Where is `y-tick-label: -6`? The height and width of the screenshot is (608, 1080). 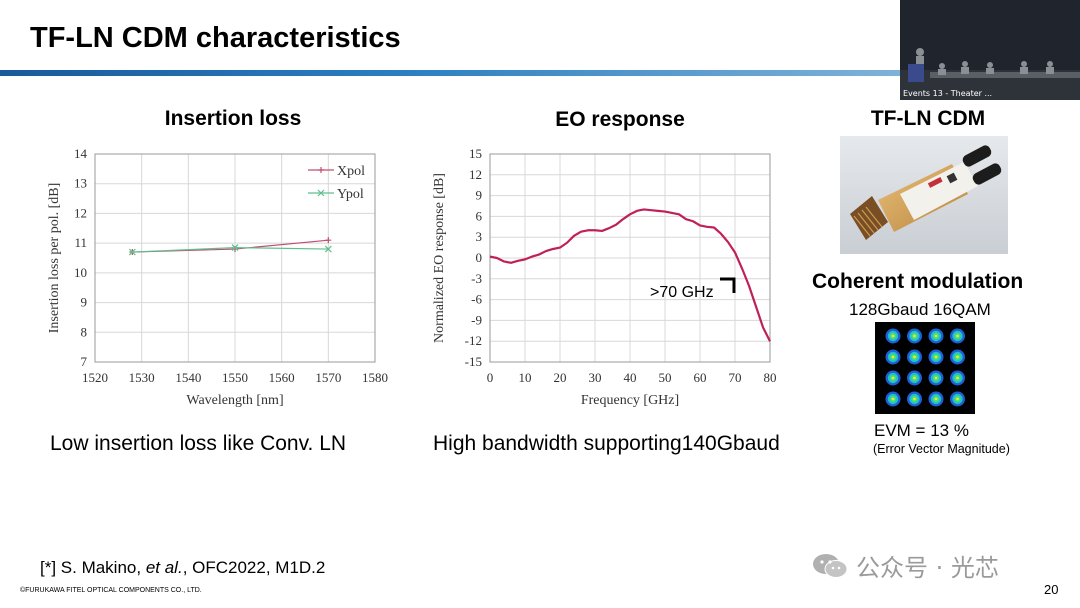
y-tick-label: -6 is located at coordinates (476, 299).